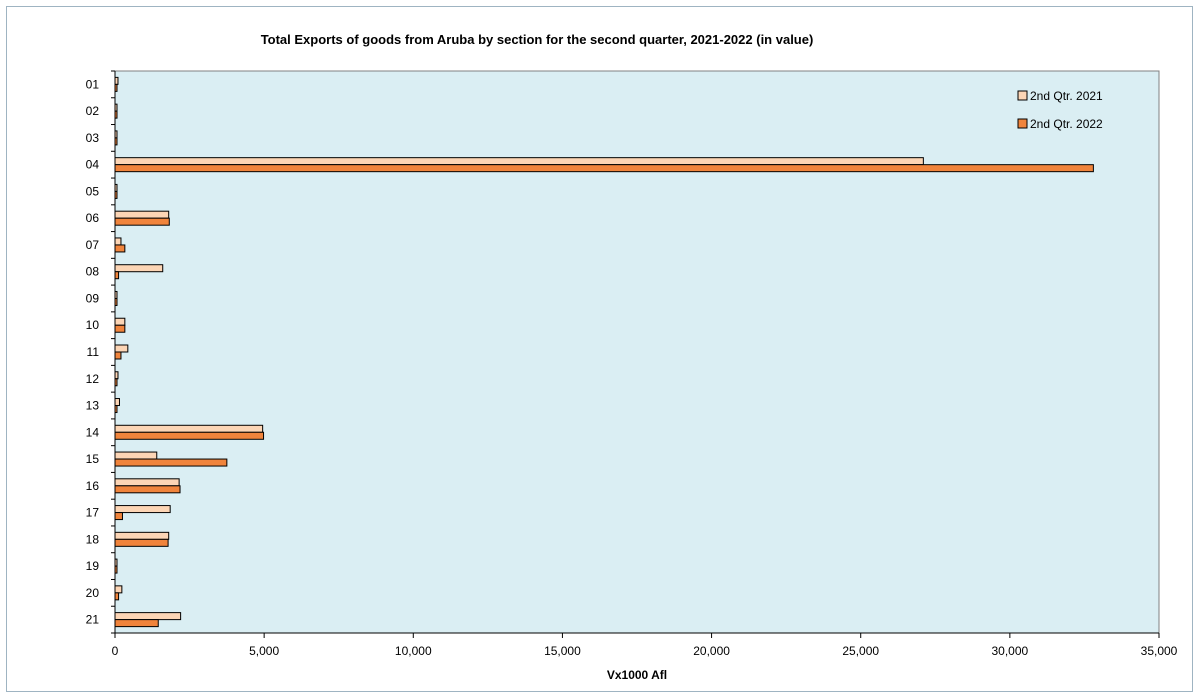 The height and width of the screenshot is (694, 1200). I want to click on x-axis-label: Vx1000 Afl, so click(637, 675).